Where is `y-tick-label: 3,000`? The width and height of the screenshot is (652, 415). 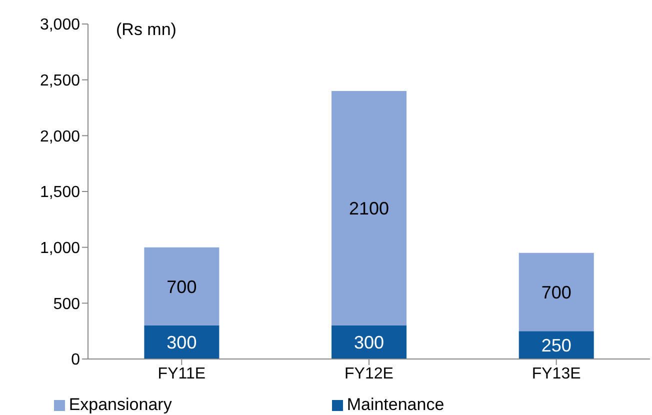
y-tick-label: 3,000 is located at coordinates (60, 25).